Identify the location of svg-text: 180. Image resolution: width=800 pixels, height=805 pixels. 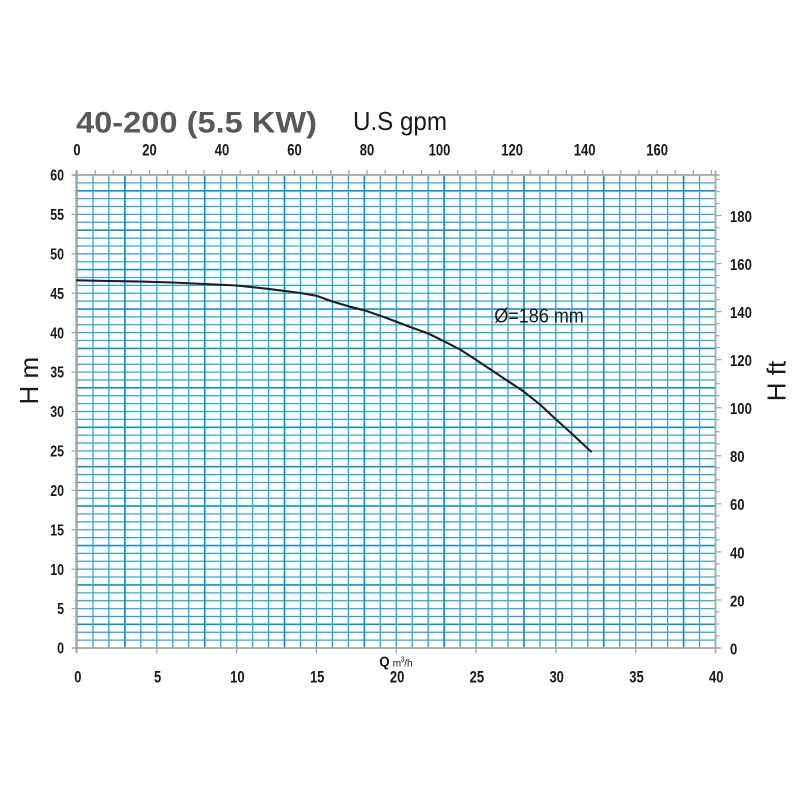
(741, 217).